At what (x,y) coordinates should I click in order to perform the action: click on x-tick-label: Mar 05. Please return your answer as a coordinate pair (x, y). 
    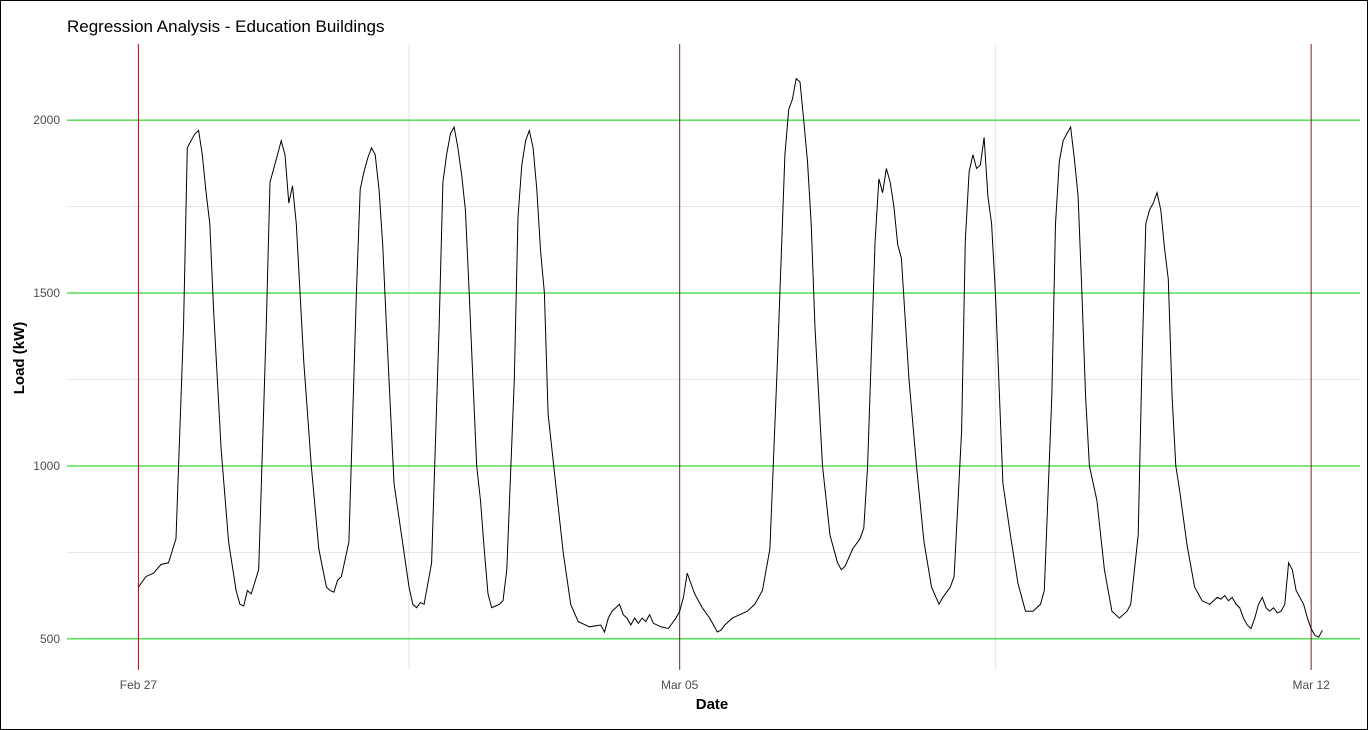
    Looking at the image, I should click on (680, 685).